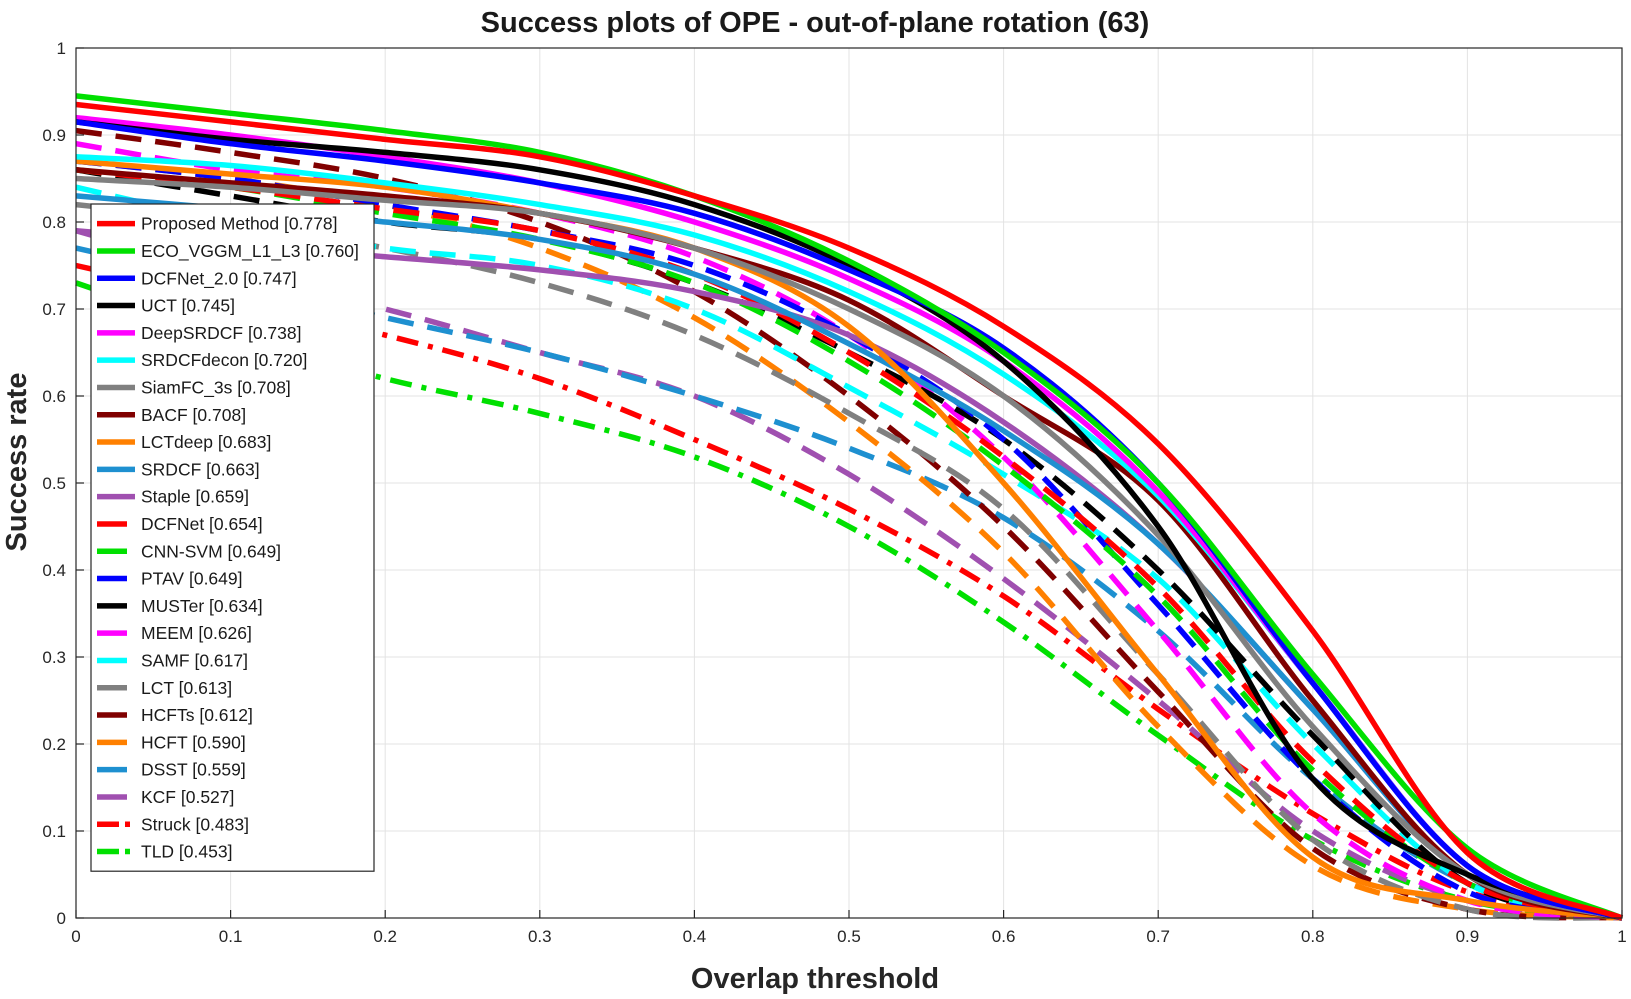 The height and width of the screenshot is (999, 1631). Describe the element at coordinates (202, 524) in the screenshot. I see `legend-label: DCFNet [0.654]` at that location.